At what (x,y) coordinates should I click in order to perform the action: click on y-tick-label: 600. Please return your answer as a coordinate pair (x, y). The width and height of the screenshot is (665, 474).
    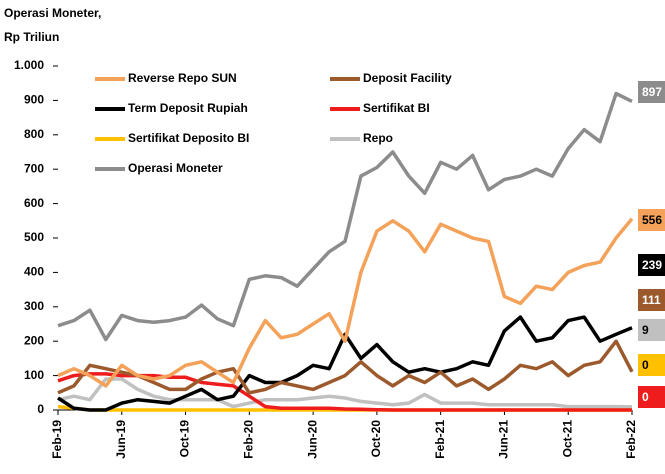
    Looking at the image, I should click on (34, 203).